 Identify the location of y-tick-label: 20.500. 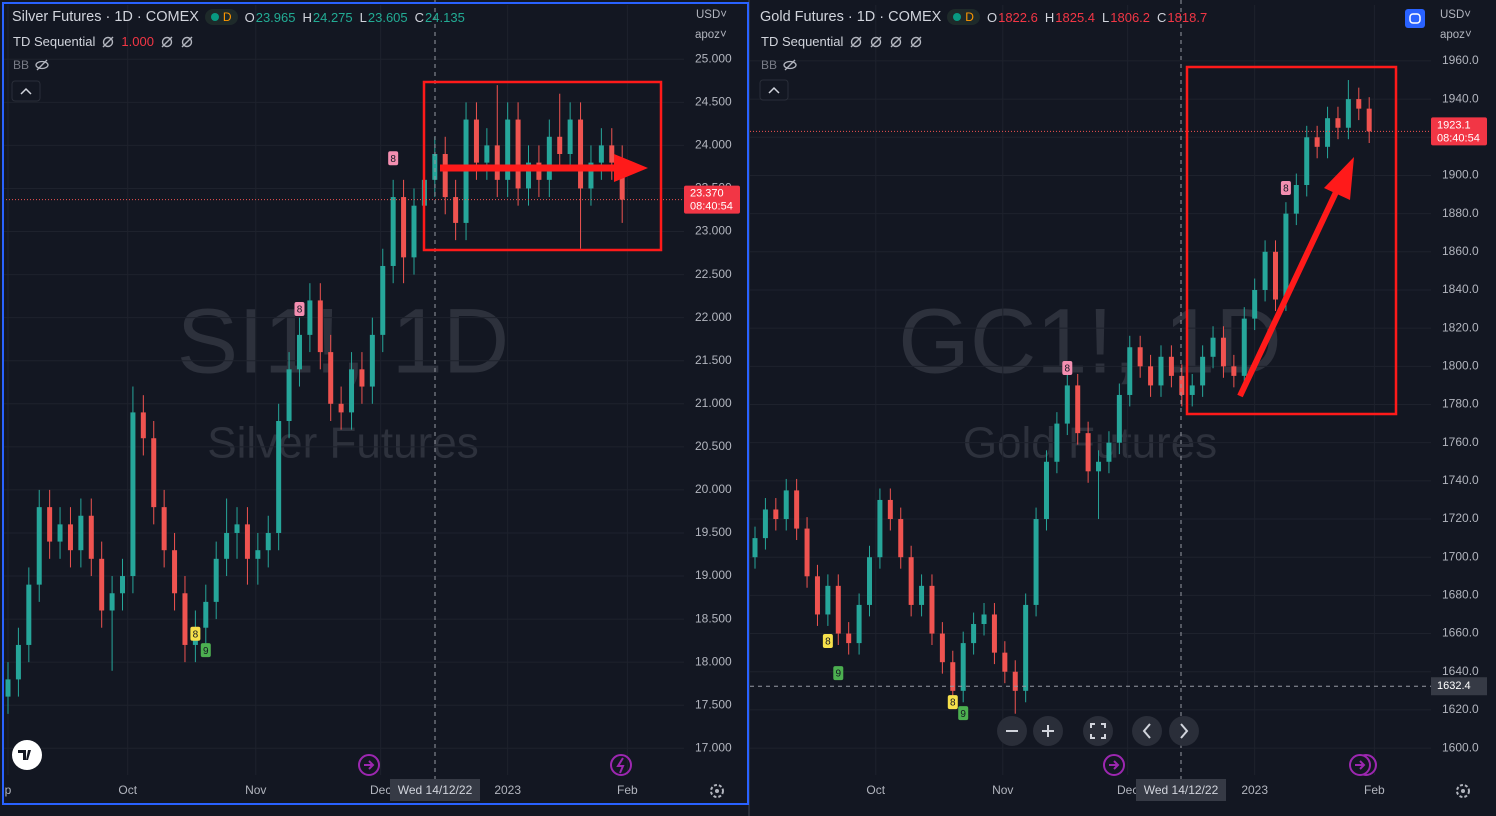
(713, 446).